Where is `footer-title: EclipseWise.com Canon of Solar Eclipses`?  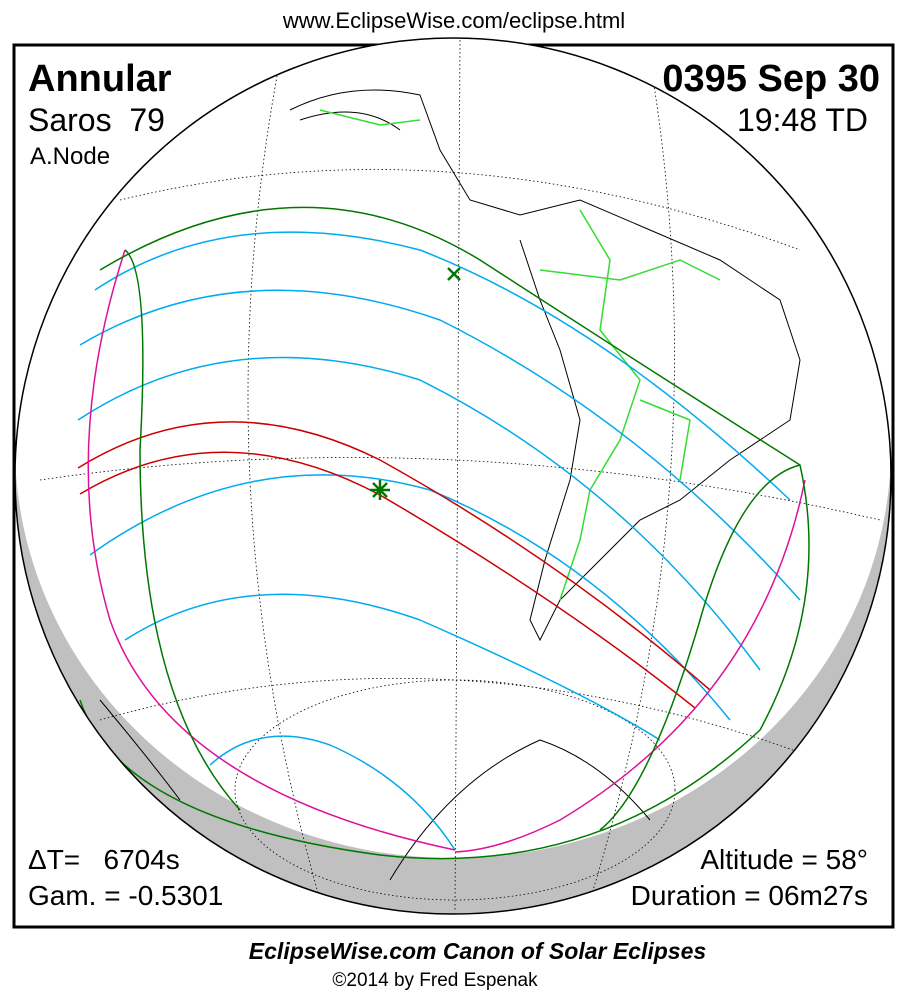 footer-title: EclipseWise.com Canon of Solar Eclipses is located at coordinates (477, 951).